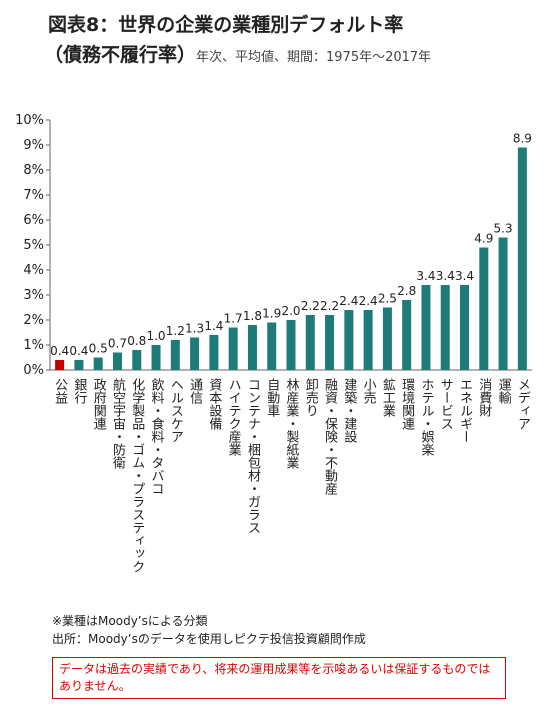 The width and height of the screenshot is (550, 714). I want to click on y-tick-label: 4%, so click(33, 270).